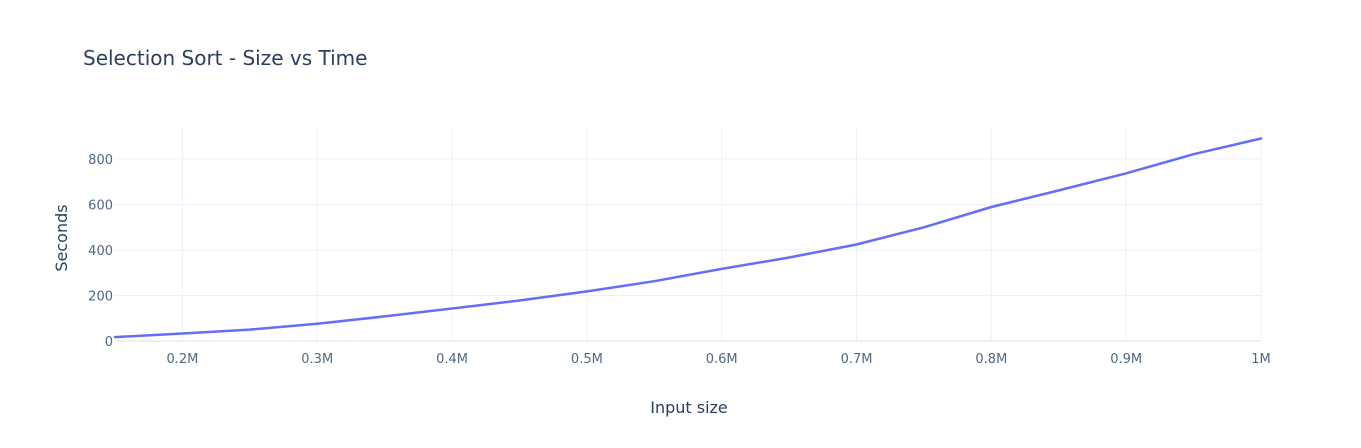  Describe the element at coordinates (1126, 359) in the screenshot. I see `x-tick-label: 0.9M` at that location.